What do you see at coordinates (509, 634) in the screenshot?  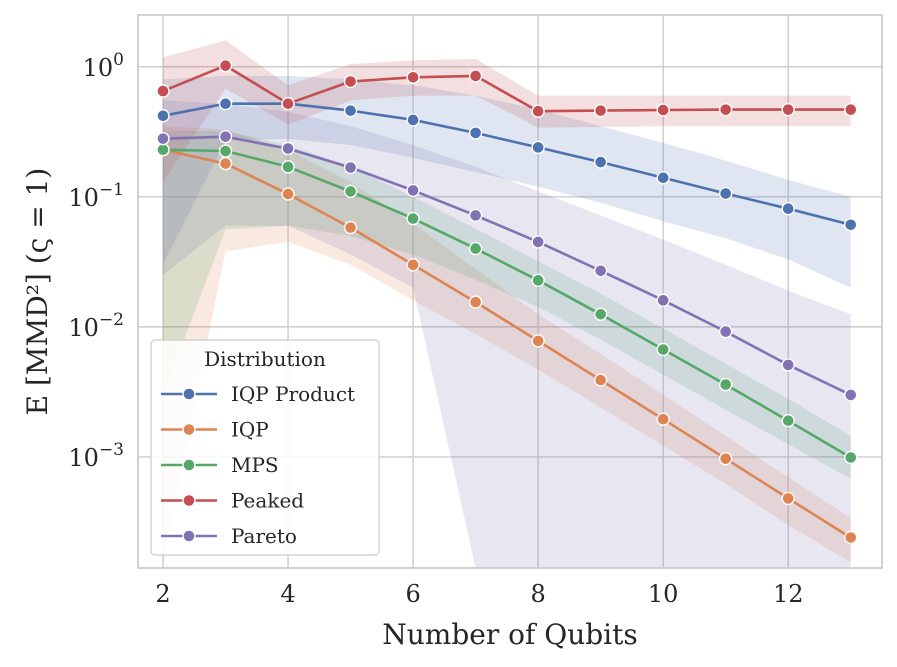 I see `x-axis-label: Number of Qubits` at bounding box center [509, 634].